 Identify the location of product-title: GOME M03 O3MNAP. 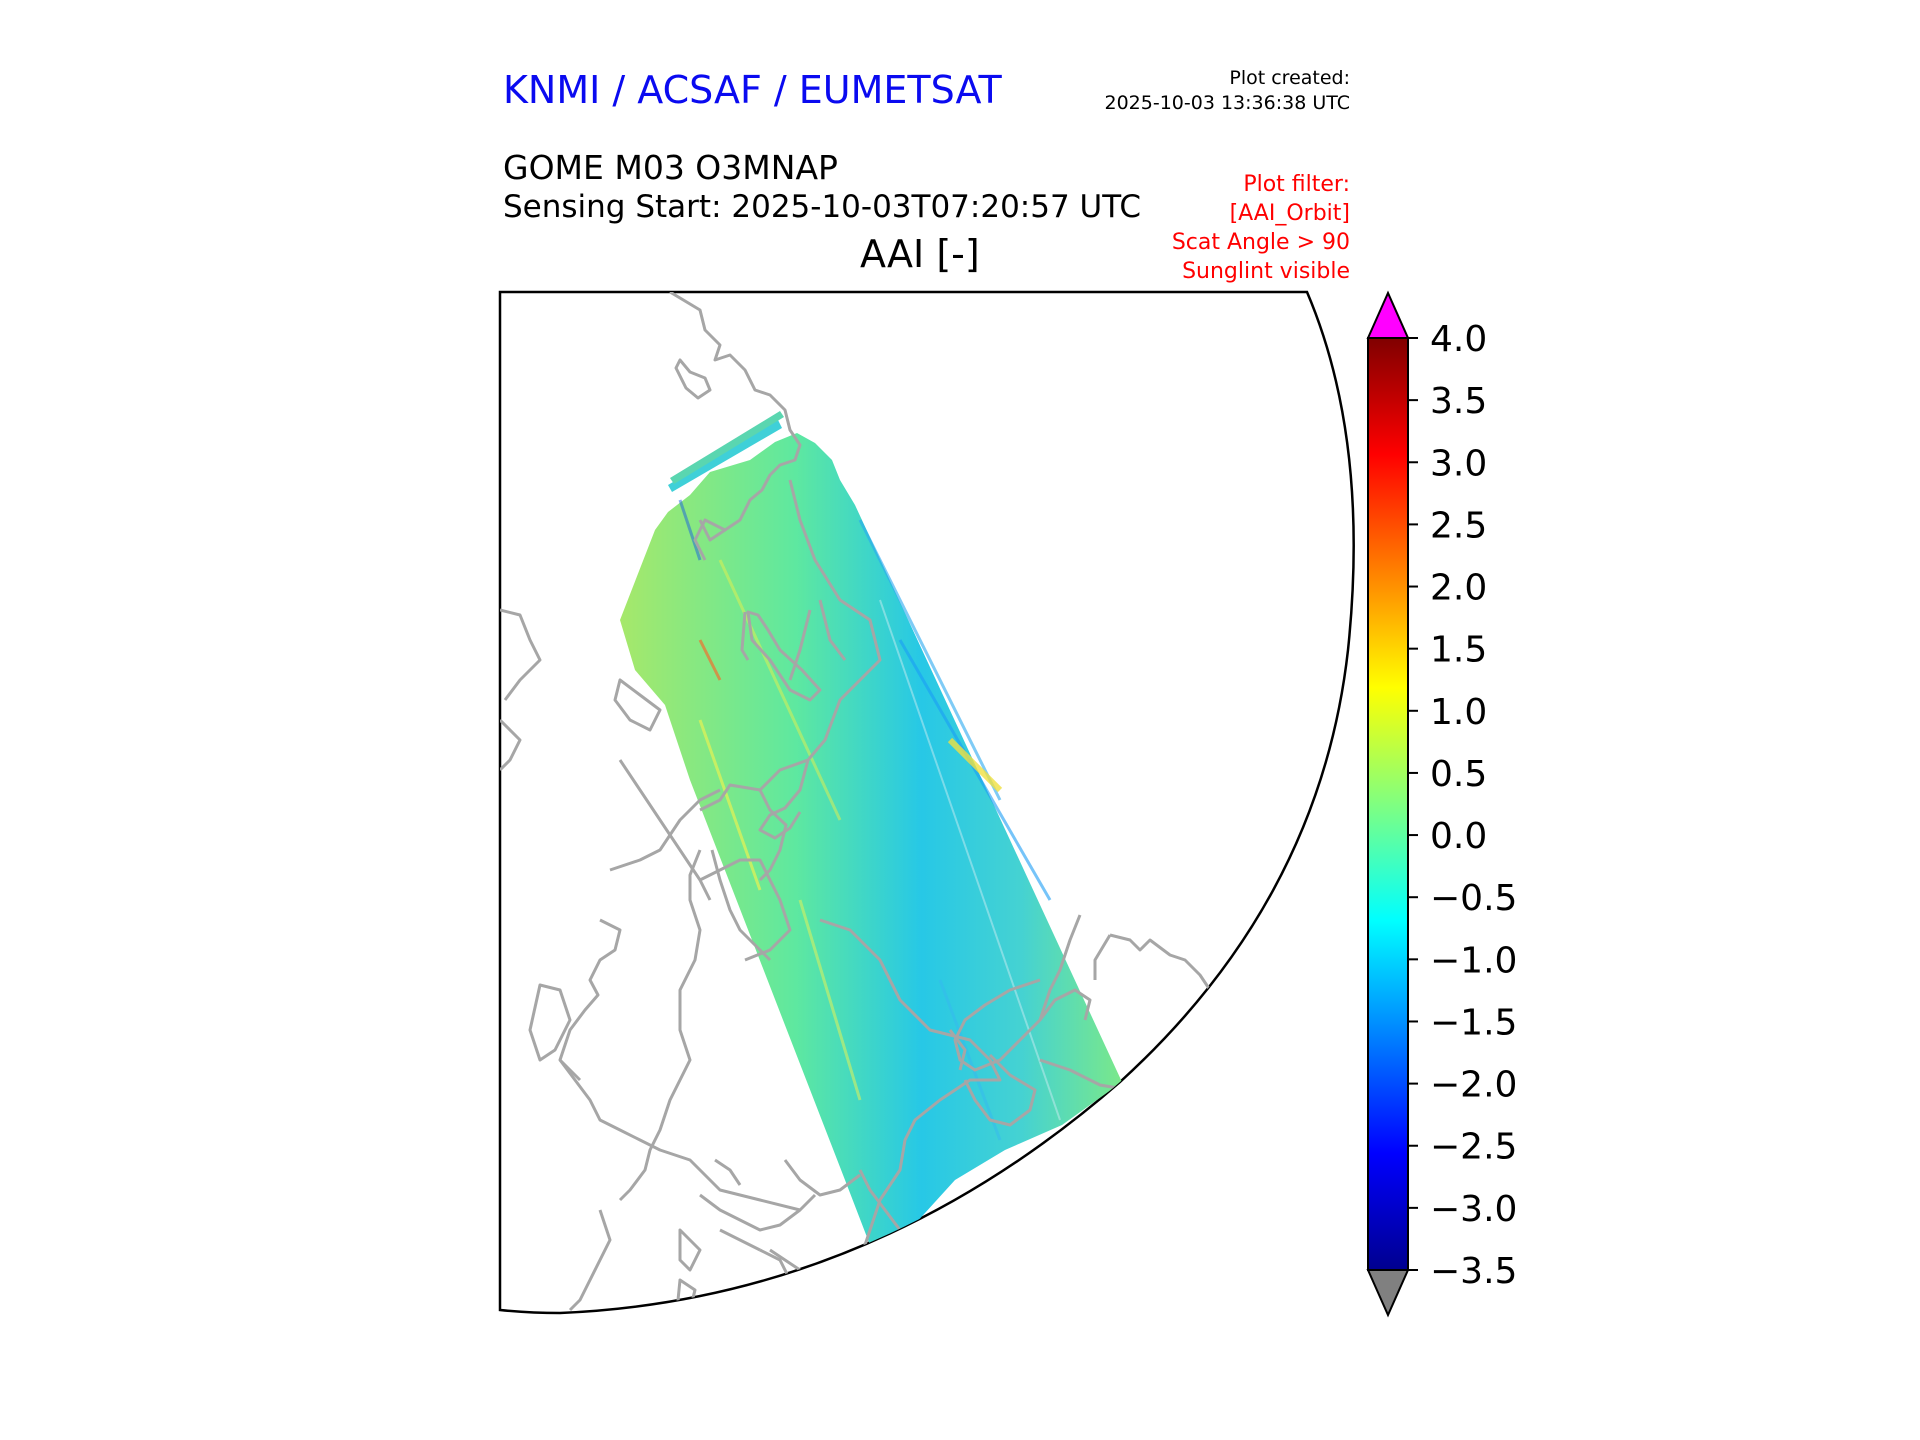
(670, 167).